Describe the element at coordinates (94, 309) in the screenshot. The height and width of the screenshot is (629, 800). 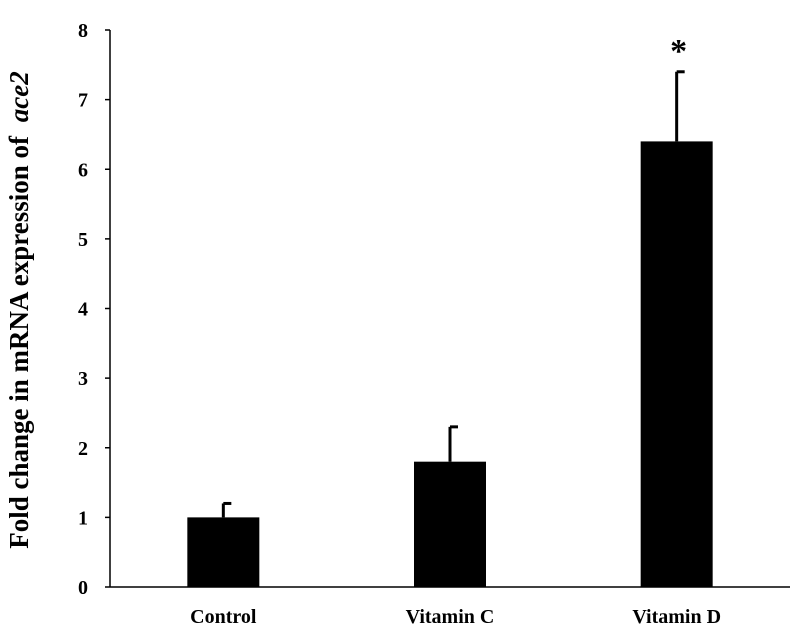
I see `y-axis: 0 1 2 3 4 5 6 7 8` at that location.